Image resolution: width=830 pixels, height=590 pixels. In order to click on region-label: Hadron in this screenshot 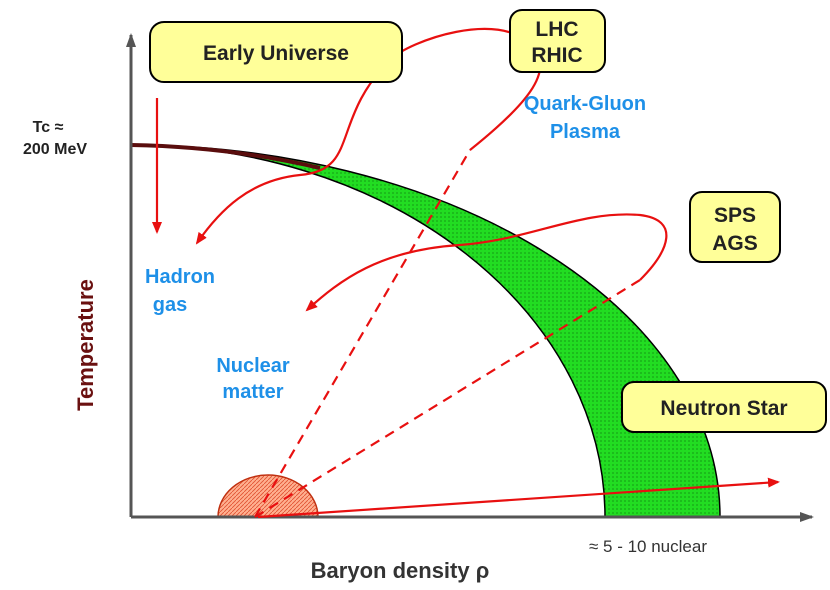, I will do `click(180, 277)`.